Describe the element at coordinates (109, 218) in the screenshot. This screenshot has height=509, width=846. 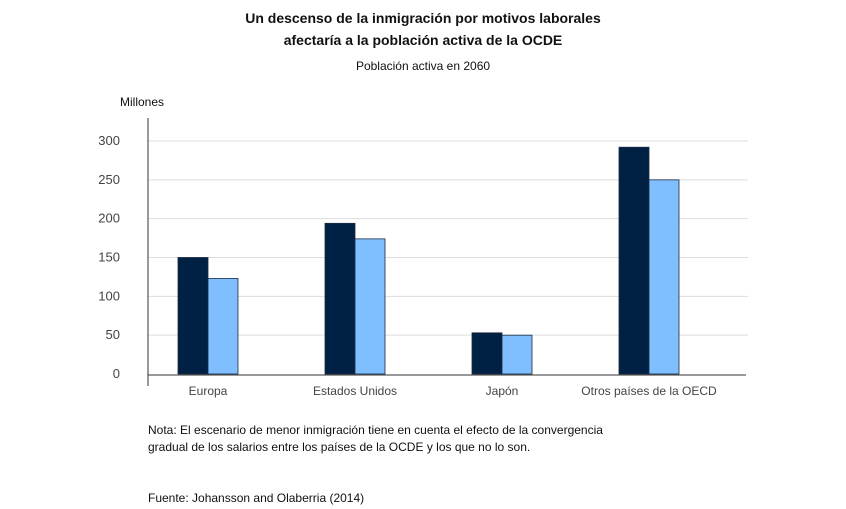
I see `y-tick-label: 200` at that location.